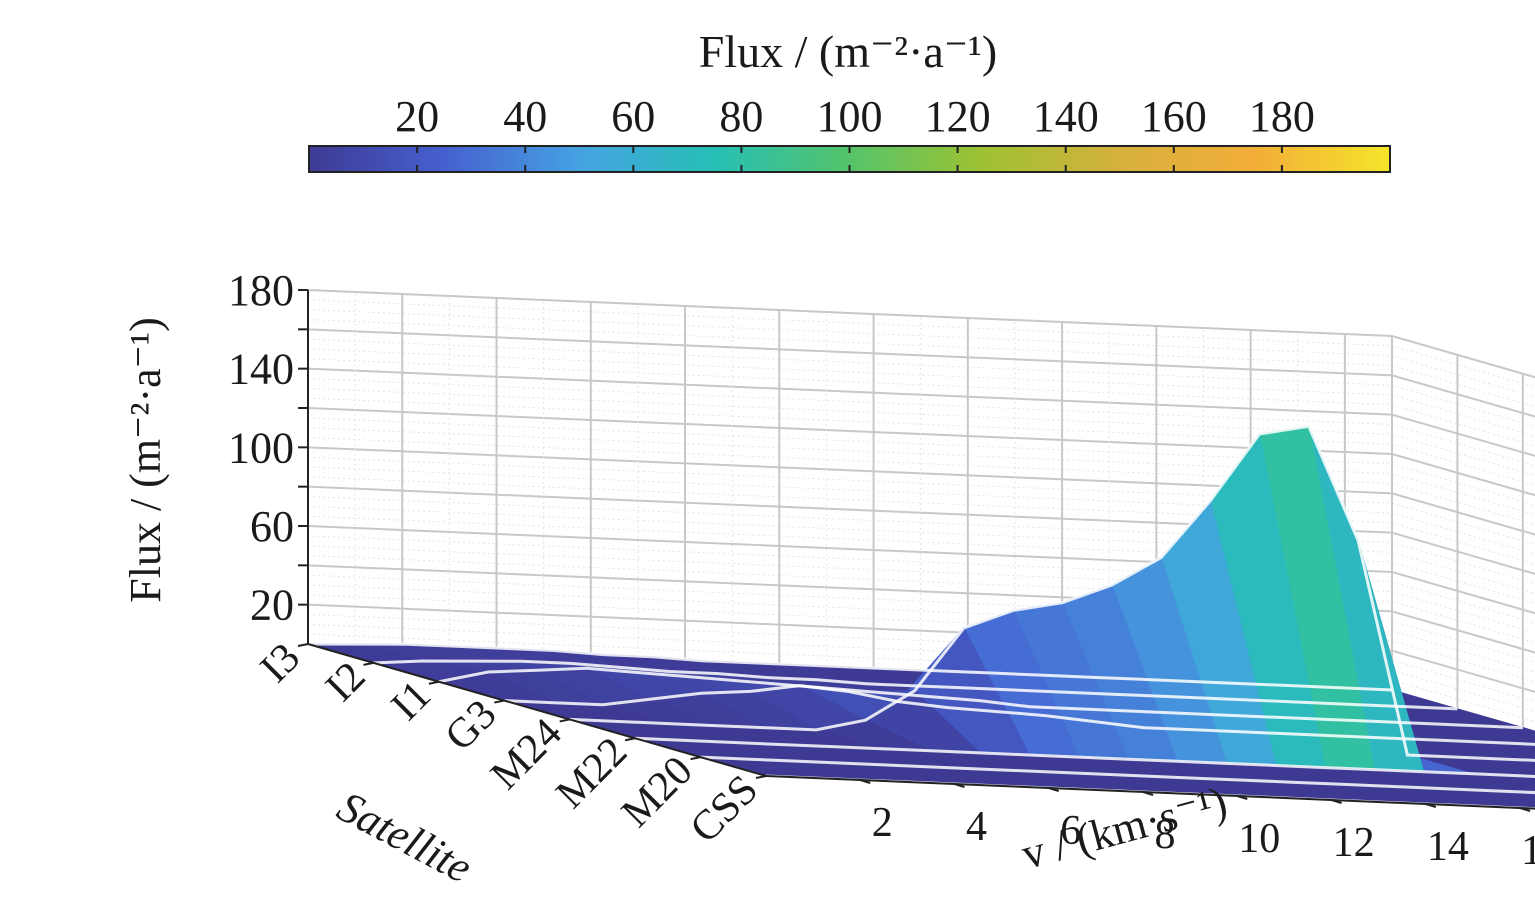 The image size is (1535, 917). Describe the element at coordinates (633, 116) in the screenshot. I see `colorbar-tick-label: 60` at that location.